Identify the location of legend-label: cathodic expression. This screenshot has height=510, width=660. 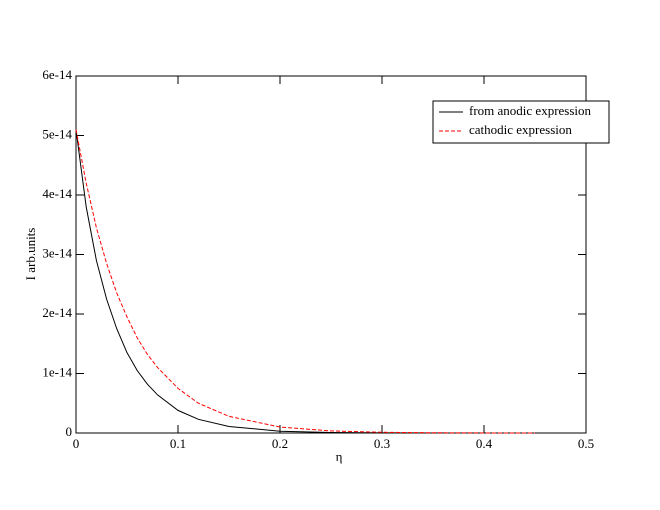
(520, 129).